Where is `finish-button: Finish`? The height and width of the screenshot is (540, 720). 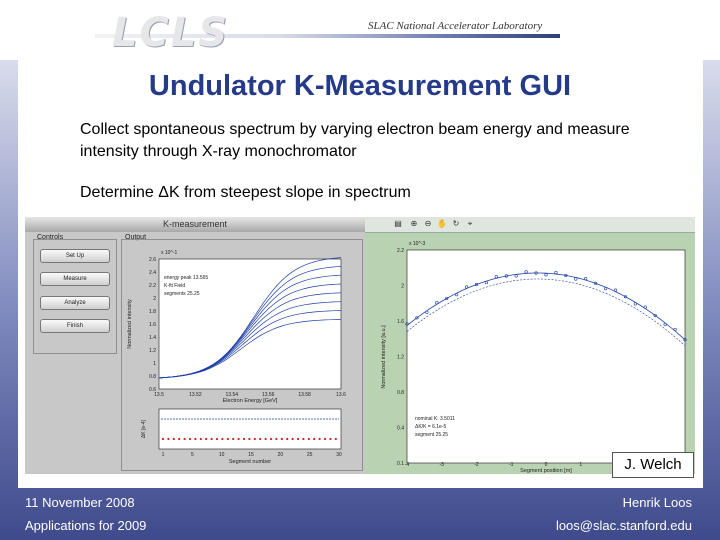
finish-button: Finish is located at coordinates (75, 326).